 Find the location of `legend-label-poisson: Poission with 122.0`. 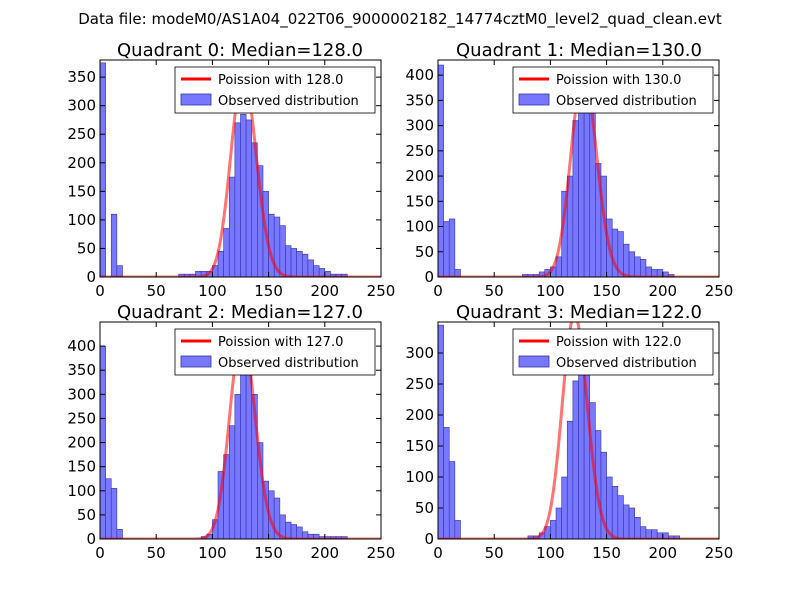

legend-label-poisson: Poission with 122.0 is located at coordinates (618, 342).